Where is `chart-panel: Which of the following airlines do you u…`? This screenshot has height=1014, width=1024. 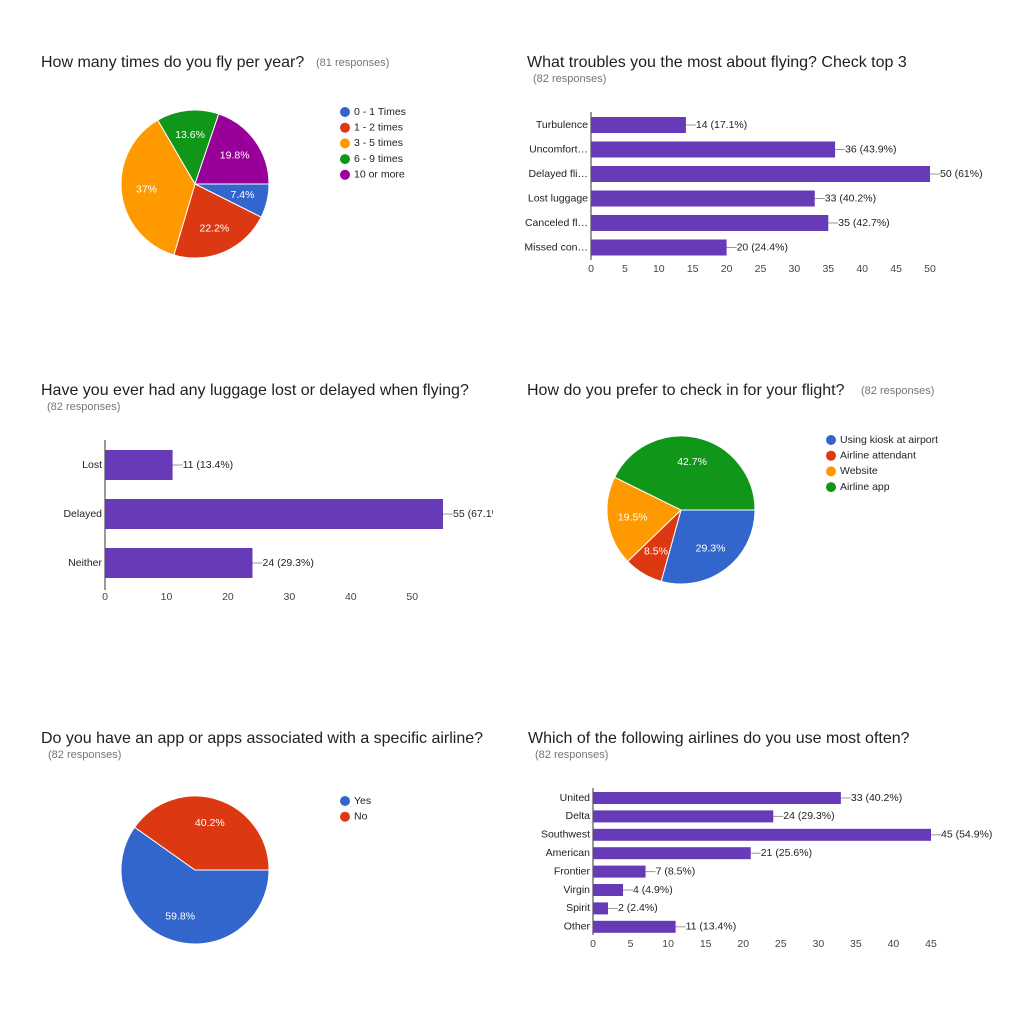
chart-panel: Which of the following airlines do you u… is located at coordinates (760, 840).